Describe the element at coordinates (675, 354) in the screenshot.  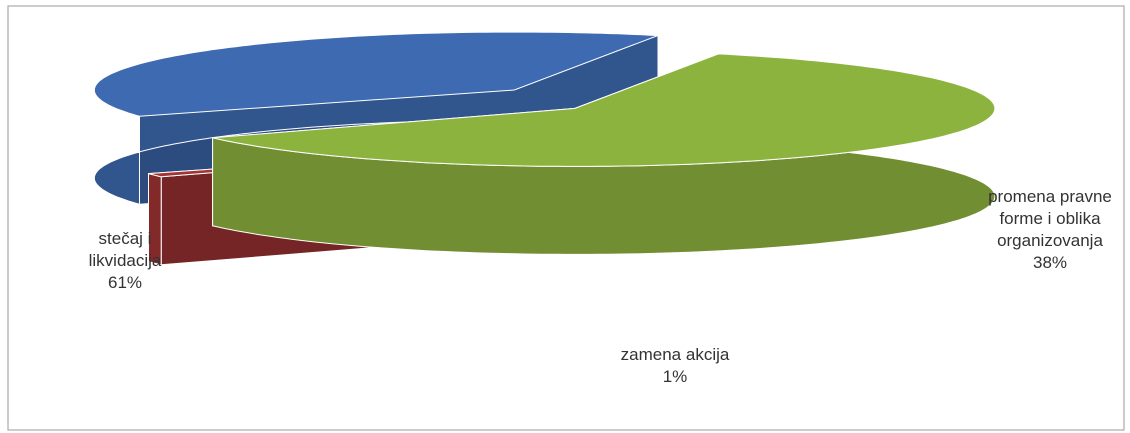
I see `category-label: zamena akcija` at that location.